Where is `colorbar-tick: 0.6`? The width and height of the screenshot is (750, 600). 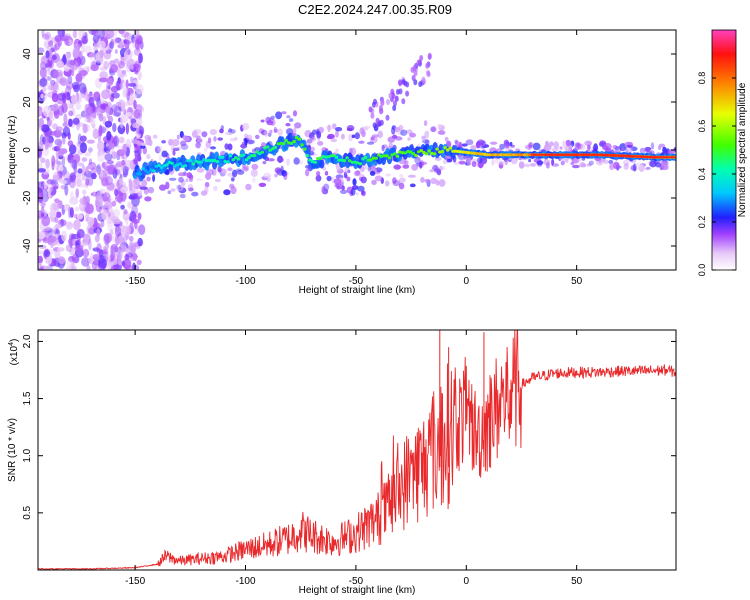
colorbar-tick: 0.6 is located at coordinates (702, 126).